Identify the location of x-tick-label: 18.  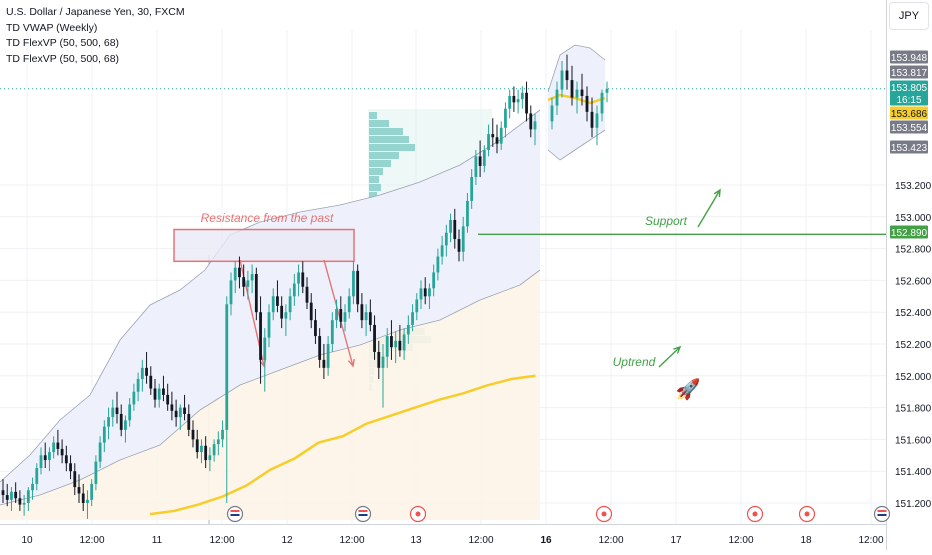
(806, 540).